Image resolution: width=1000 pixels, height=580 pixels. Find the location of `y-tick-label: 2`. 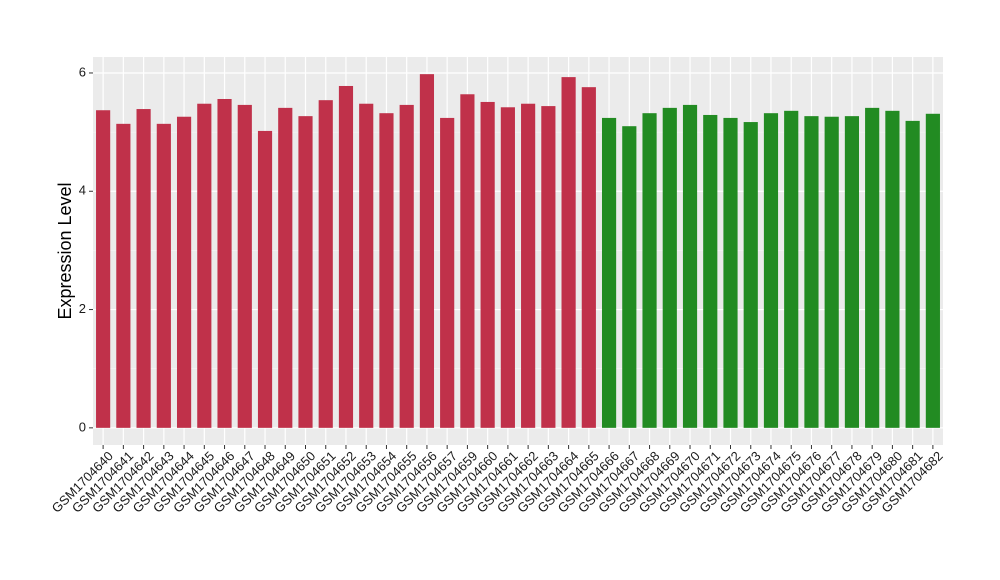

y-tick-label: 2 is located at coordinates (82, 308).